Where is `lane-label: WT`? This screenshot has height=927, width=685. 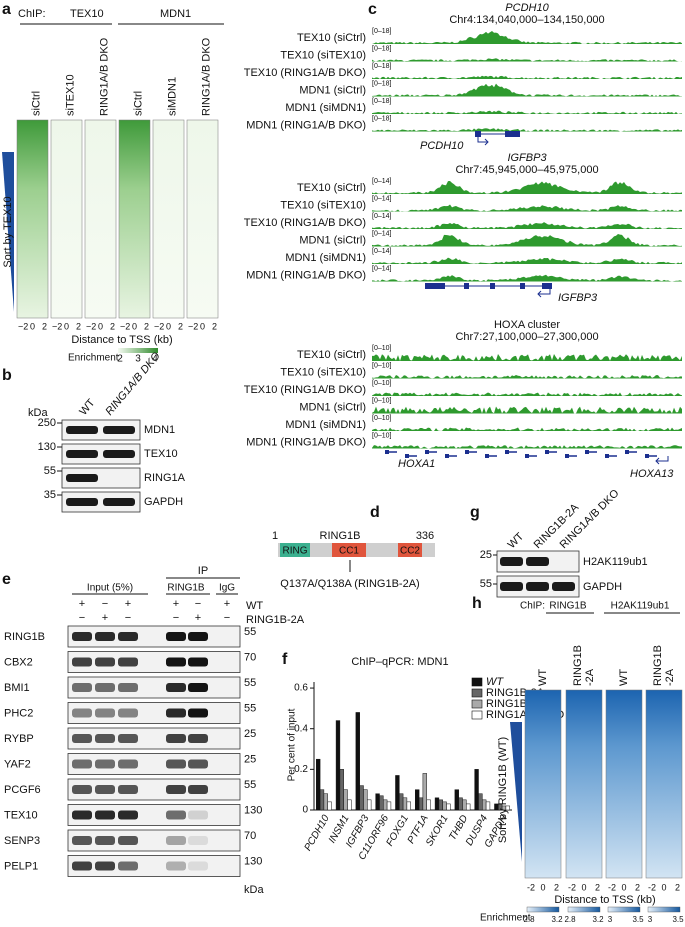 lane-label: WT is located at coordinates (516, 540).